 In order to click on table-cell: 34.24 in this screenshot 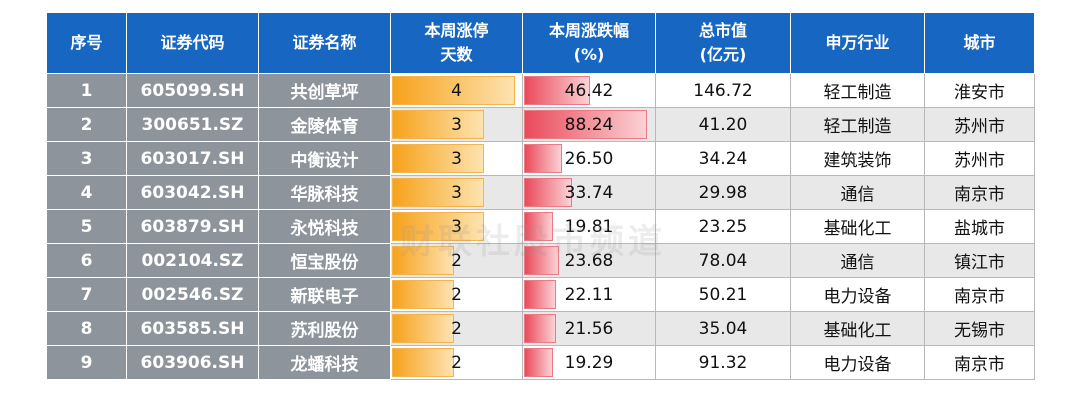, I will do `click(723, 158)`.